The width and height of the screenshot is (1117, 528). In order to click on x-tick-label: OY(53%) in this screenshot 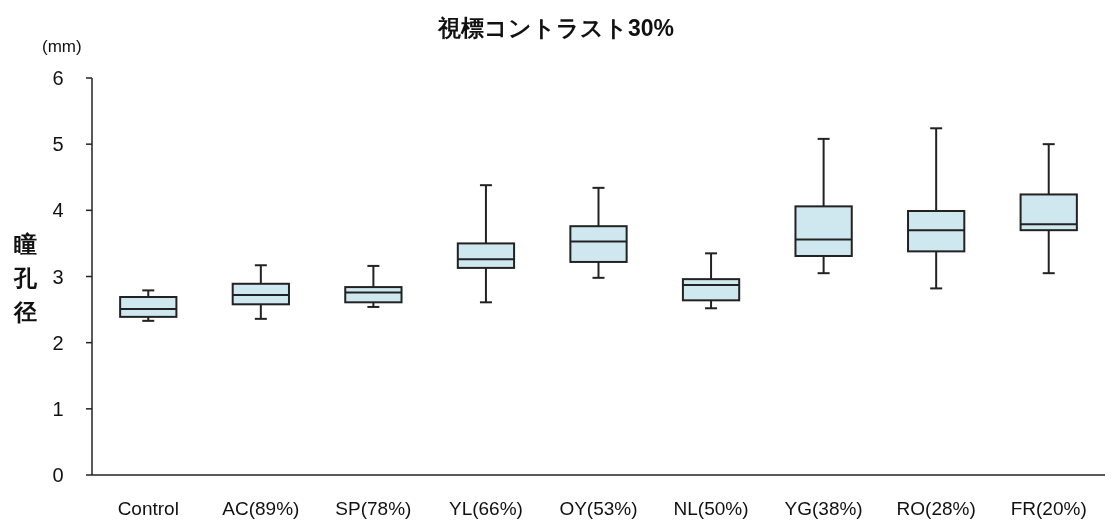, I will do `click(598, 508)`.